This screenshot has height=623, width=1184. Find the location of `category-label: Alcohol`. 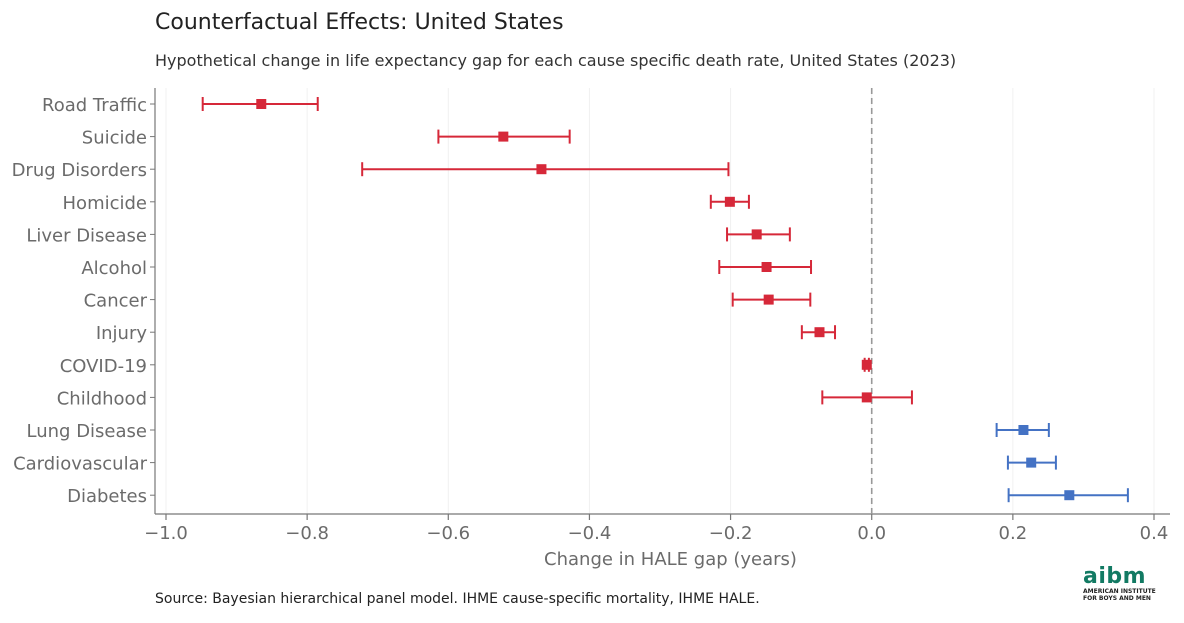

category-label: Alcohol is located at coordinates (114, 268).